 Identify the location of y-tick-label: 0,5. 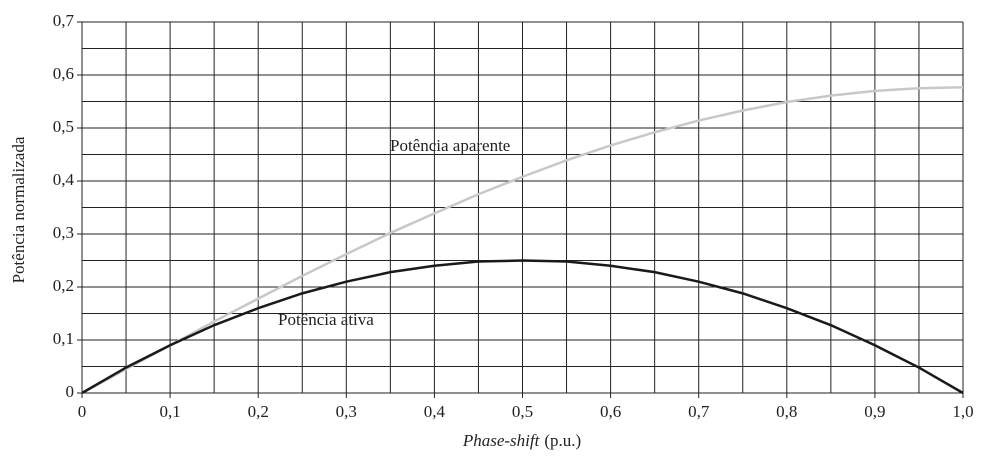
(63, 126).